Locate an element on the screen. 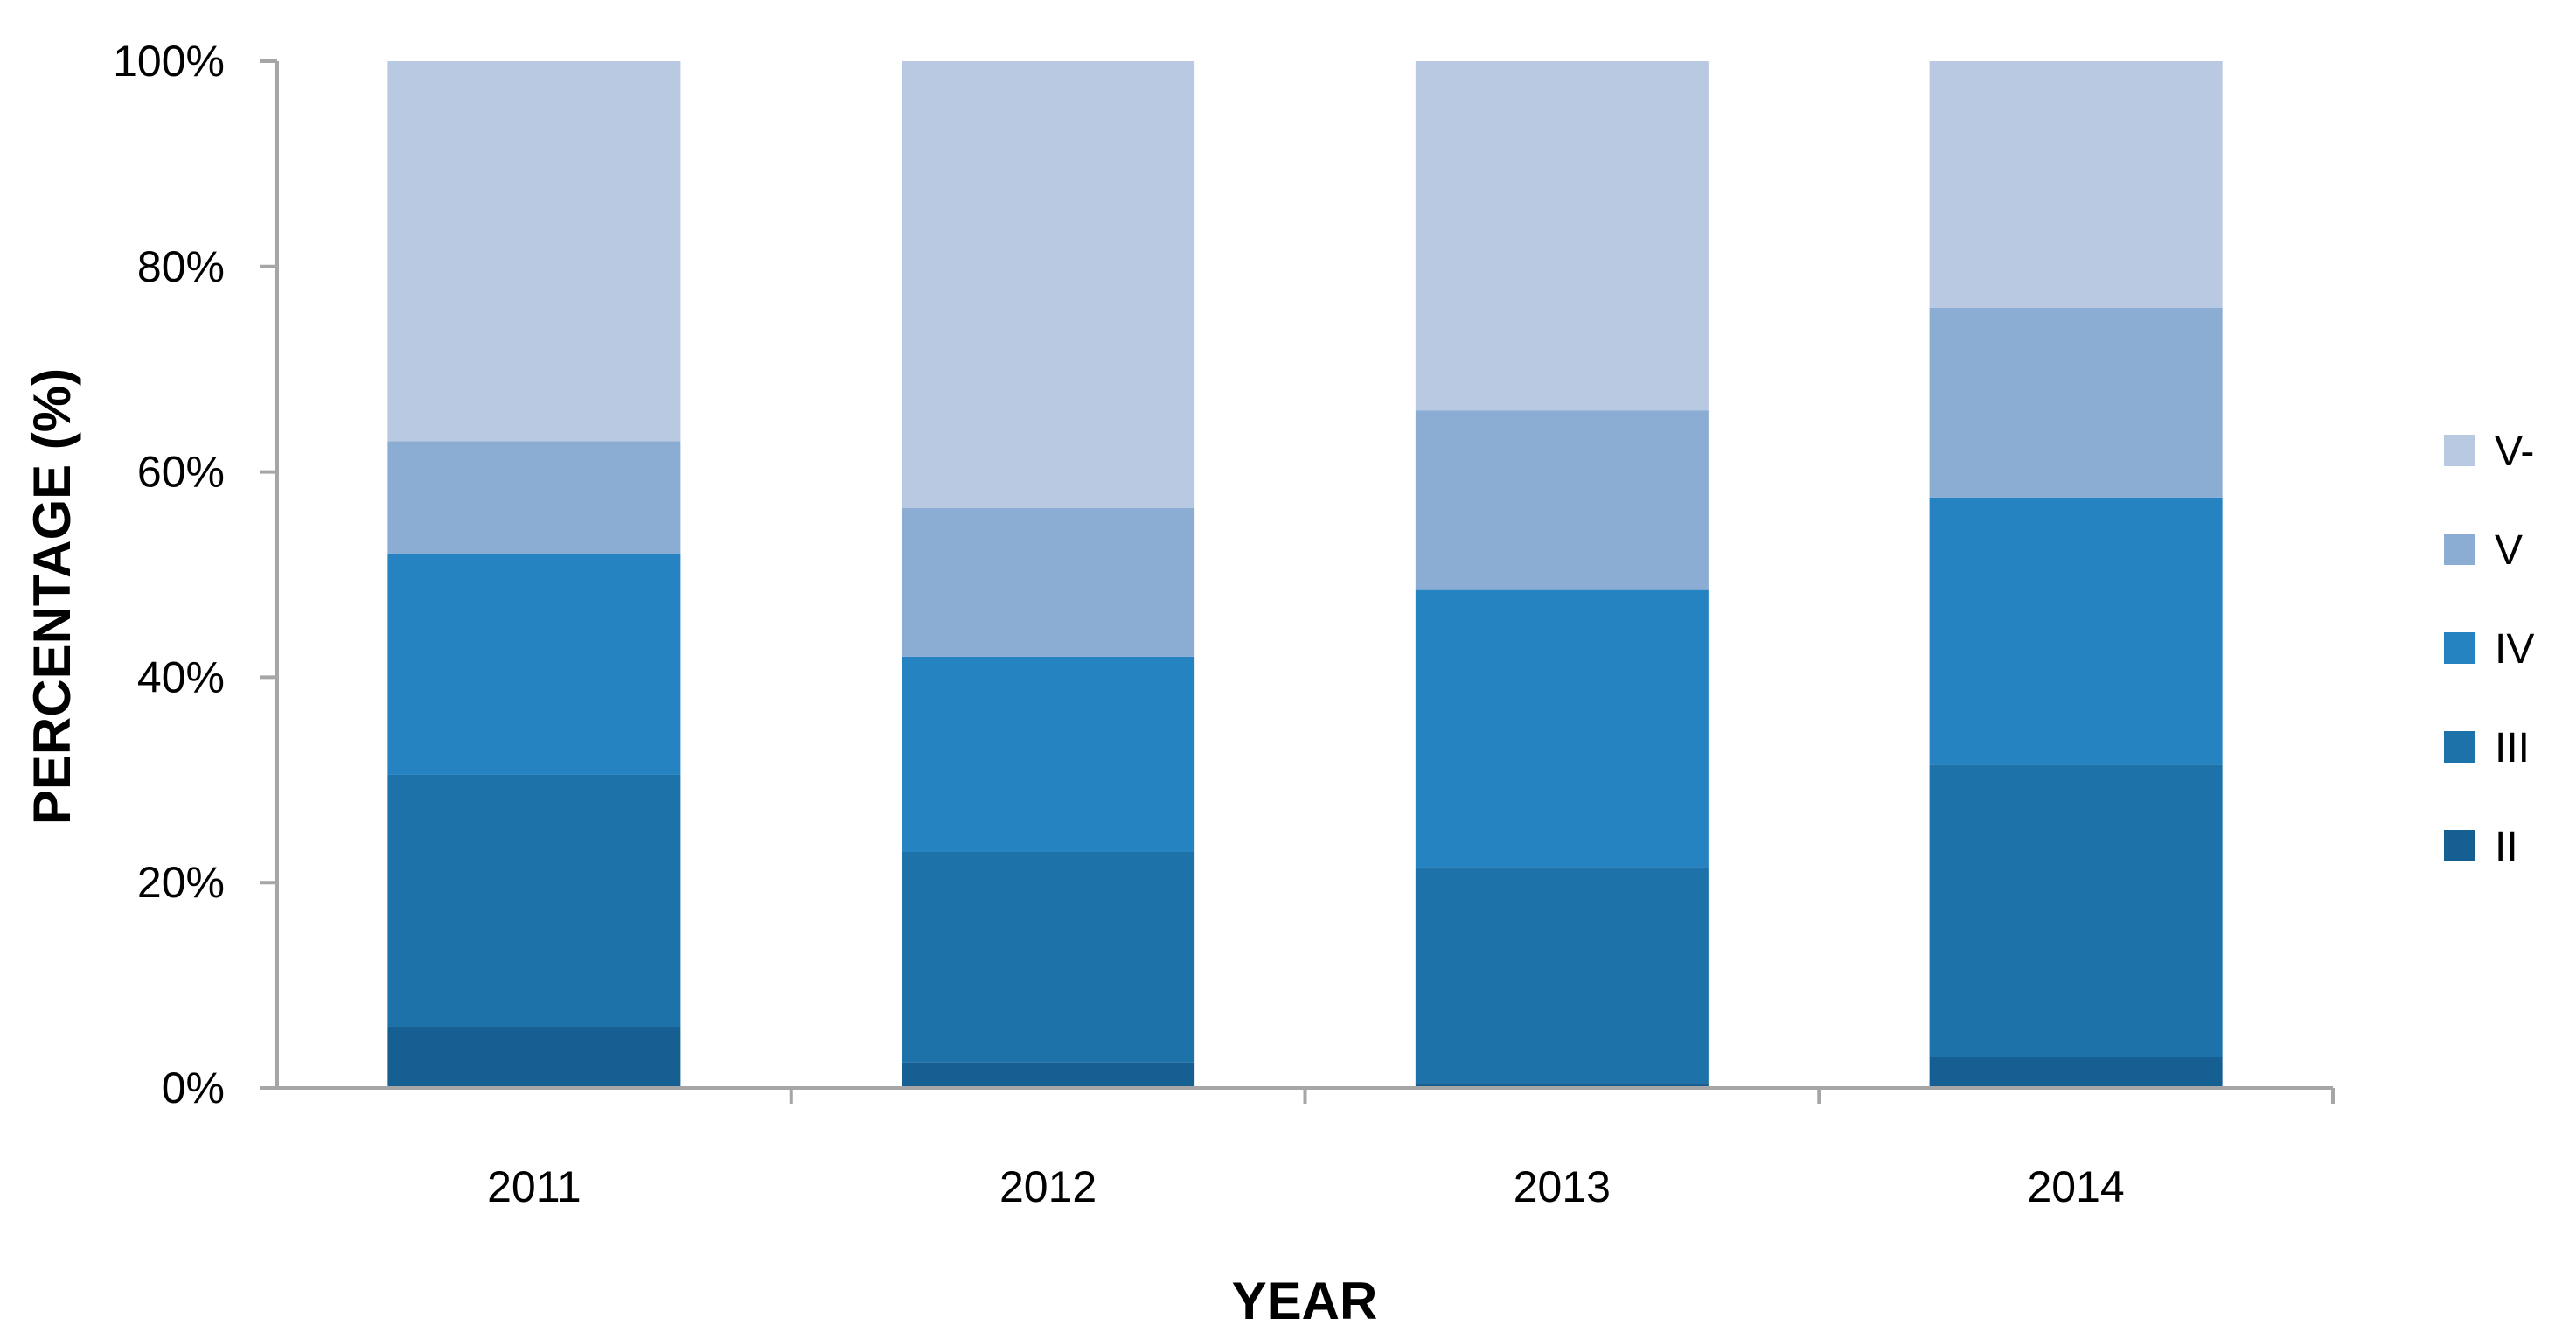 This screenshot has height=1339, width=2576. bar-segment-2013-II is located at coordinates (1562, 1086).